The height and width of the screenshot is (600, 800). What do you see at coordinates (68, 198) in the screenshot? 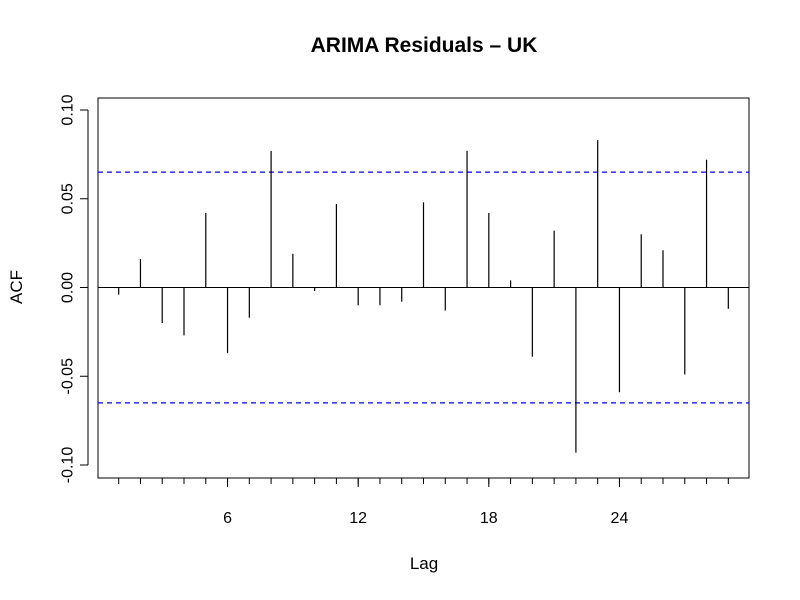
I see `y-tick-label: 0.05` at bounding box center [68, 198].